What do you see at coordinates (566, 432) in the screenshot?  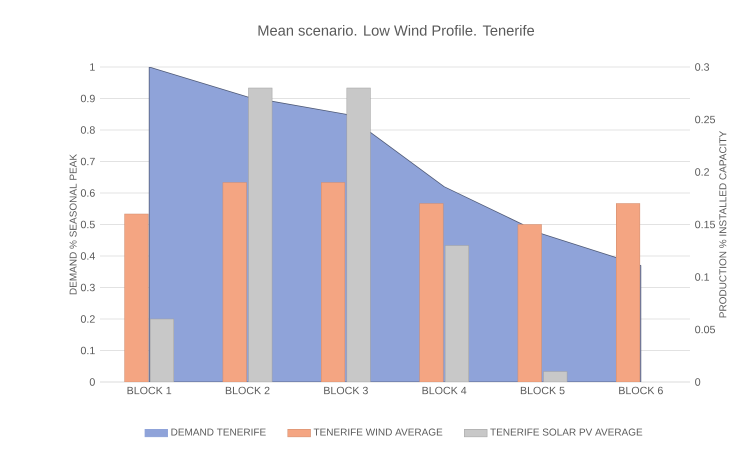 I see `legend-label: TENERIFE SOLAR PV AVERAGE` at bounding box center [566, 432].